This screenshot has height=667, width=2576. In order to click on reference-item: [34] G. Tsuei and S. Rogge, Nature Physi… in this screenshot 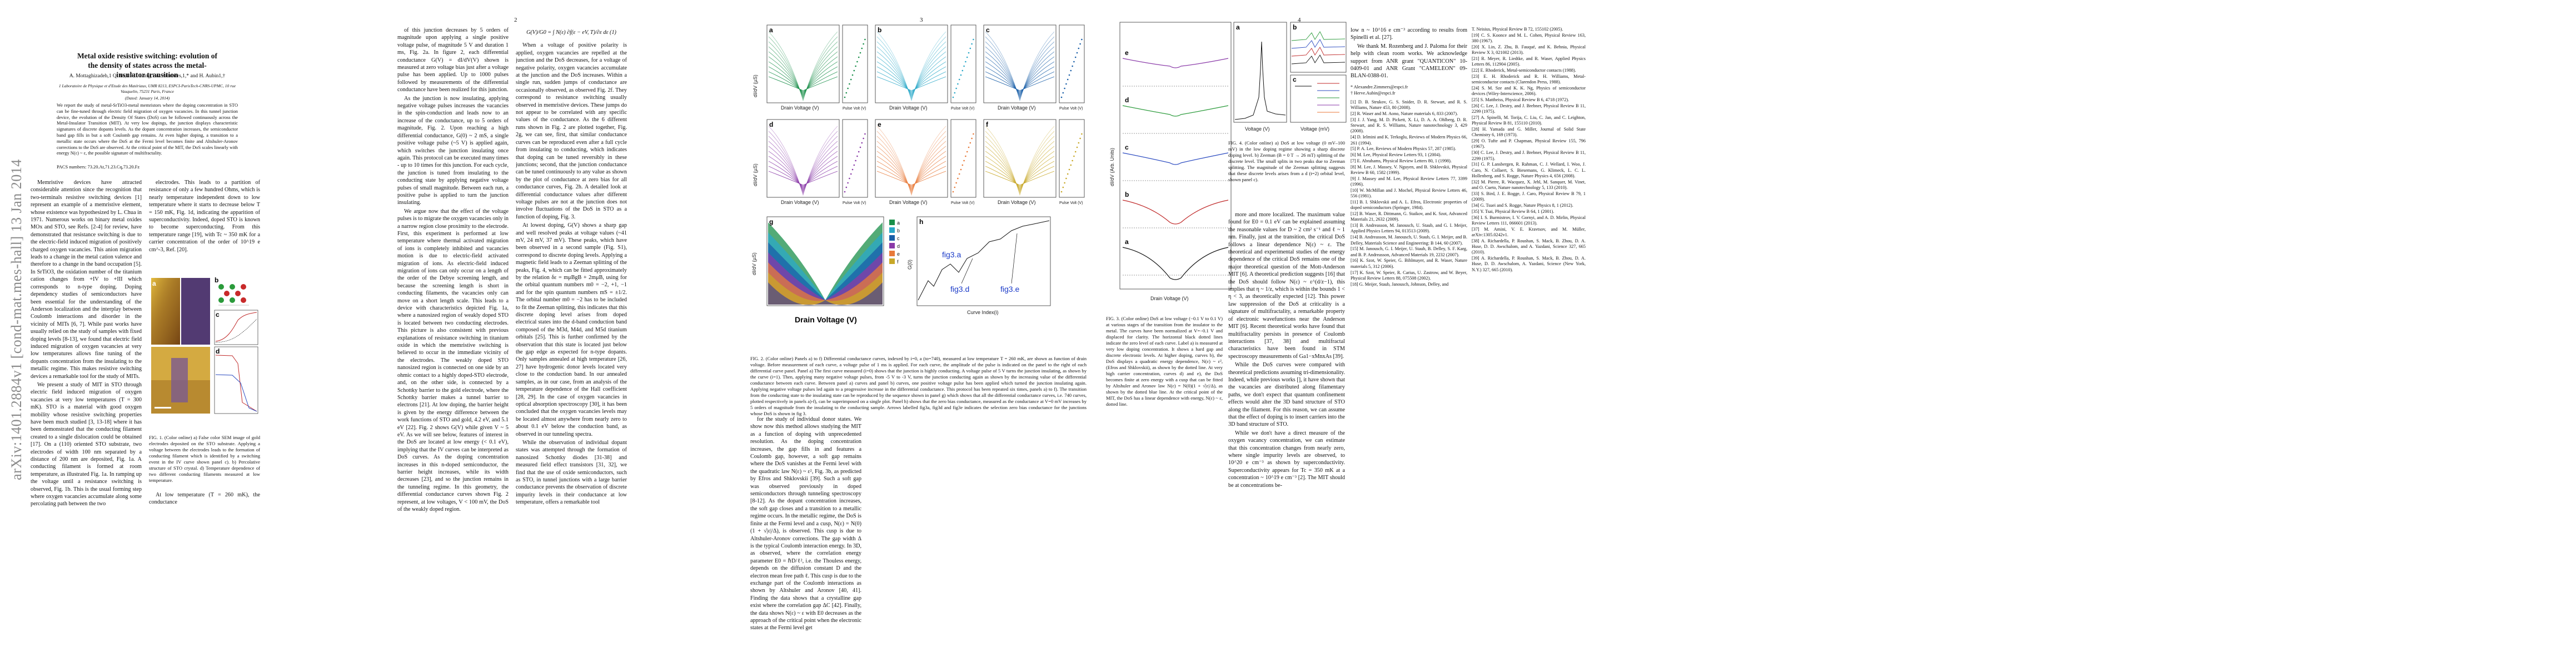, I will do `click(1522, 205)`.